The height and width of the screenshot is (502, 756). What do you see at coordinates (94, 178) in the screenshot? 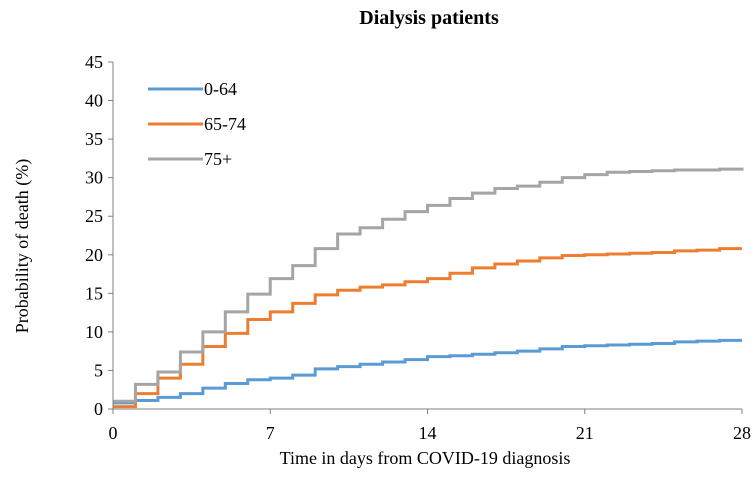
I see `y-tick-label: 30` at bounding box center [94, 178].